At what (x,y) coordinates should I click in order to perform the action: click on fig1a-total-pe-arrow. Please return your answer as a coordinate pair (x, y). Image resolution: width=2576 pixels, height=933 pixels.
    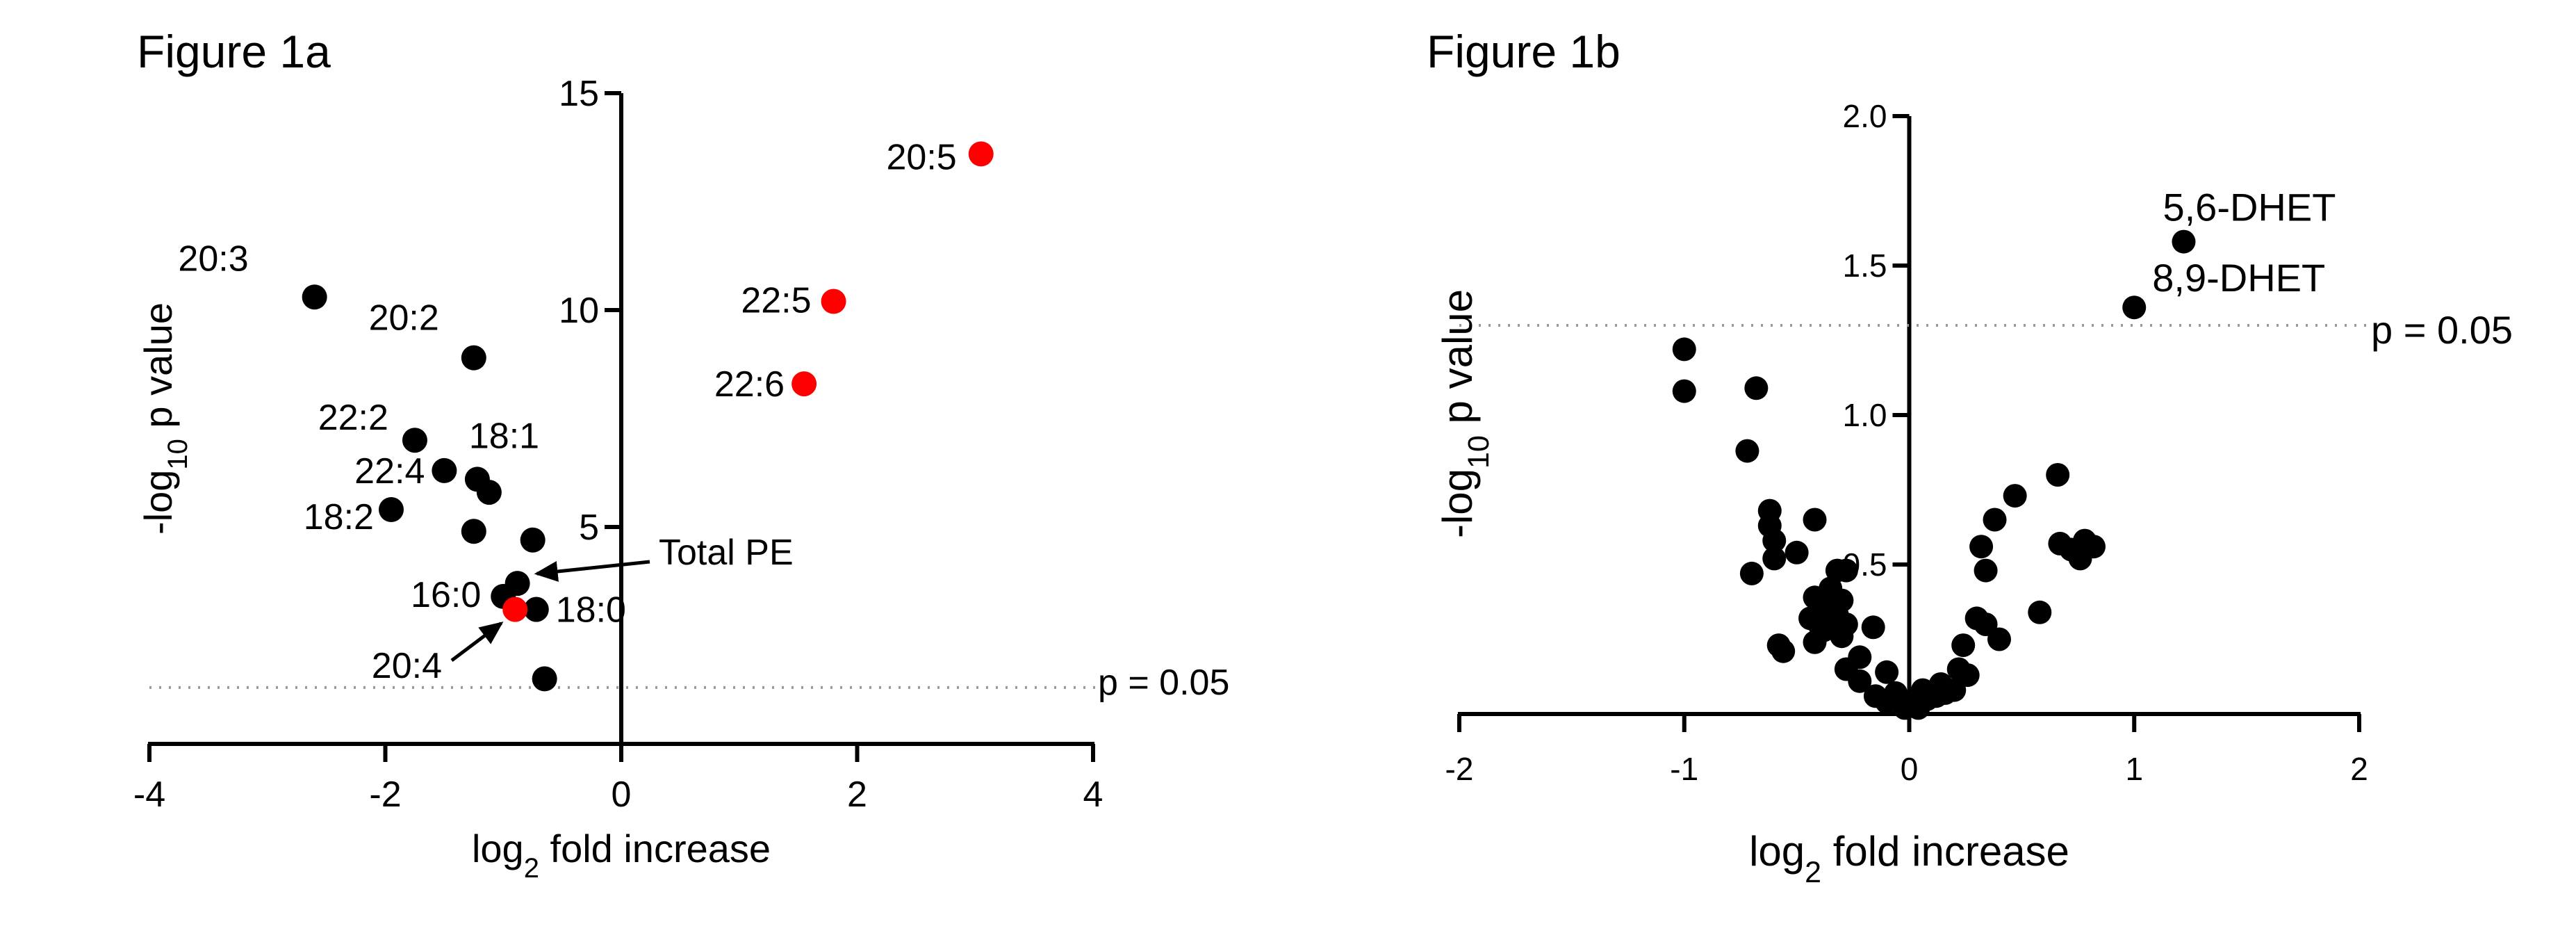
    Looking at the image, I should click on (592, 571).